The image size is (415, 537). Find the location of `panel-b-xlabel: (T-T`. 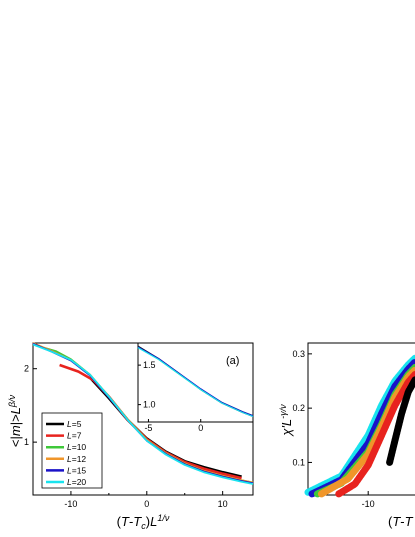

panel-b-xlabel: (T-T is located at coordinates (401, 521).